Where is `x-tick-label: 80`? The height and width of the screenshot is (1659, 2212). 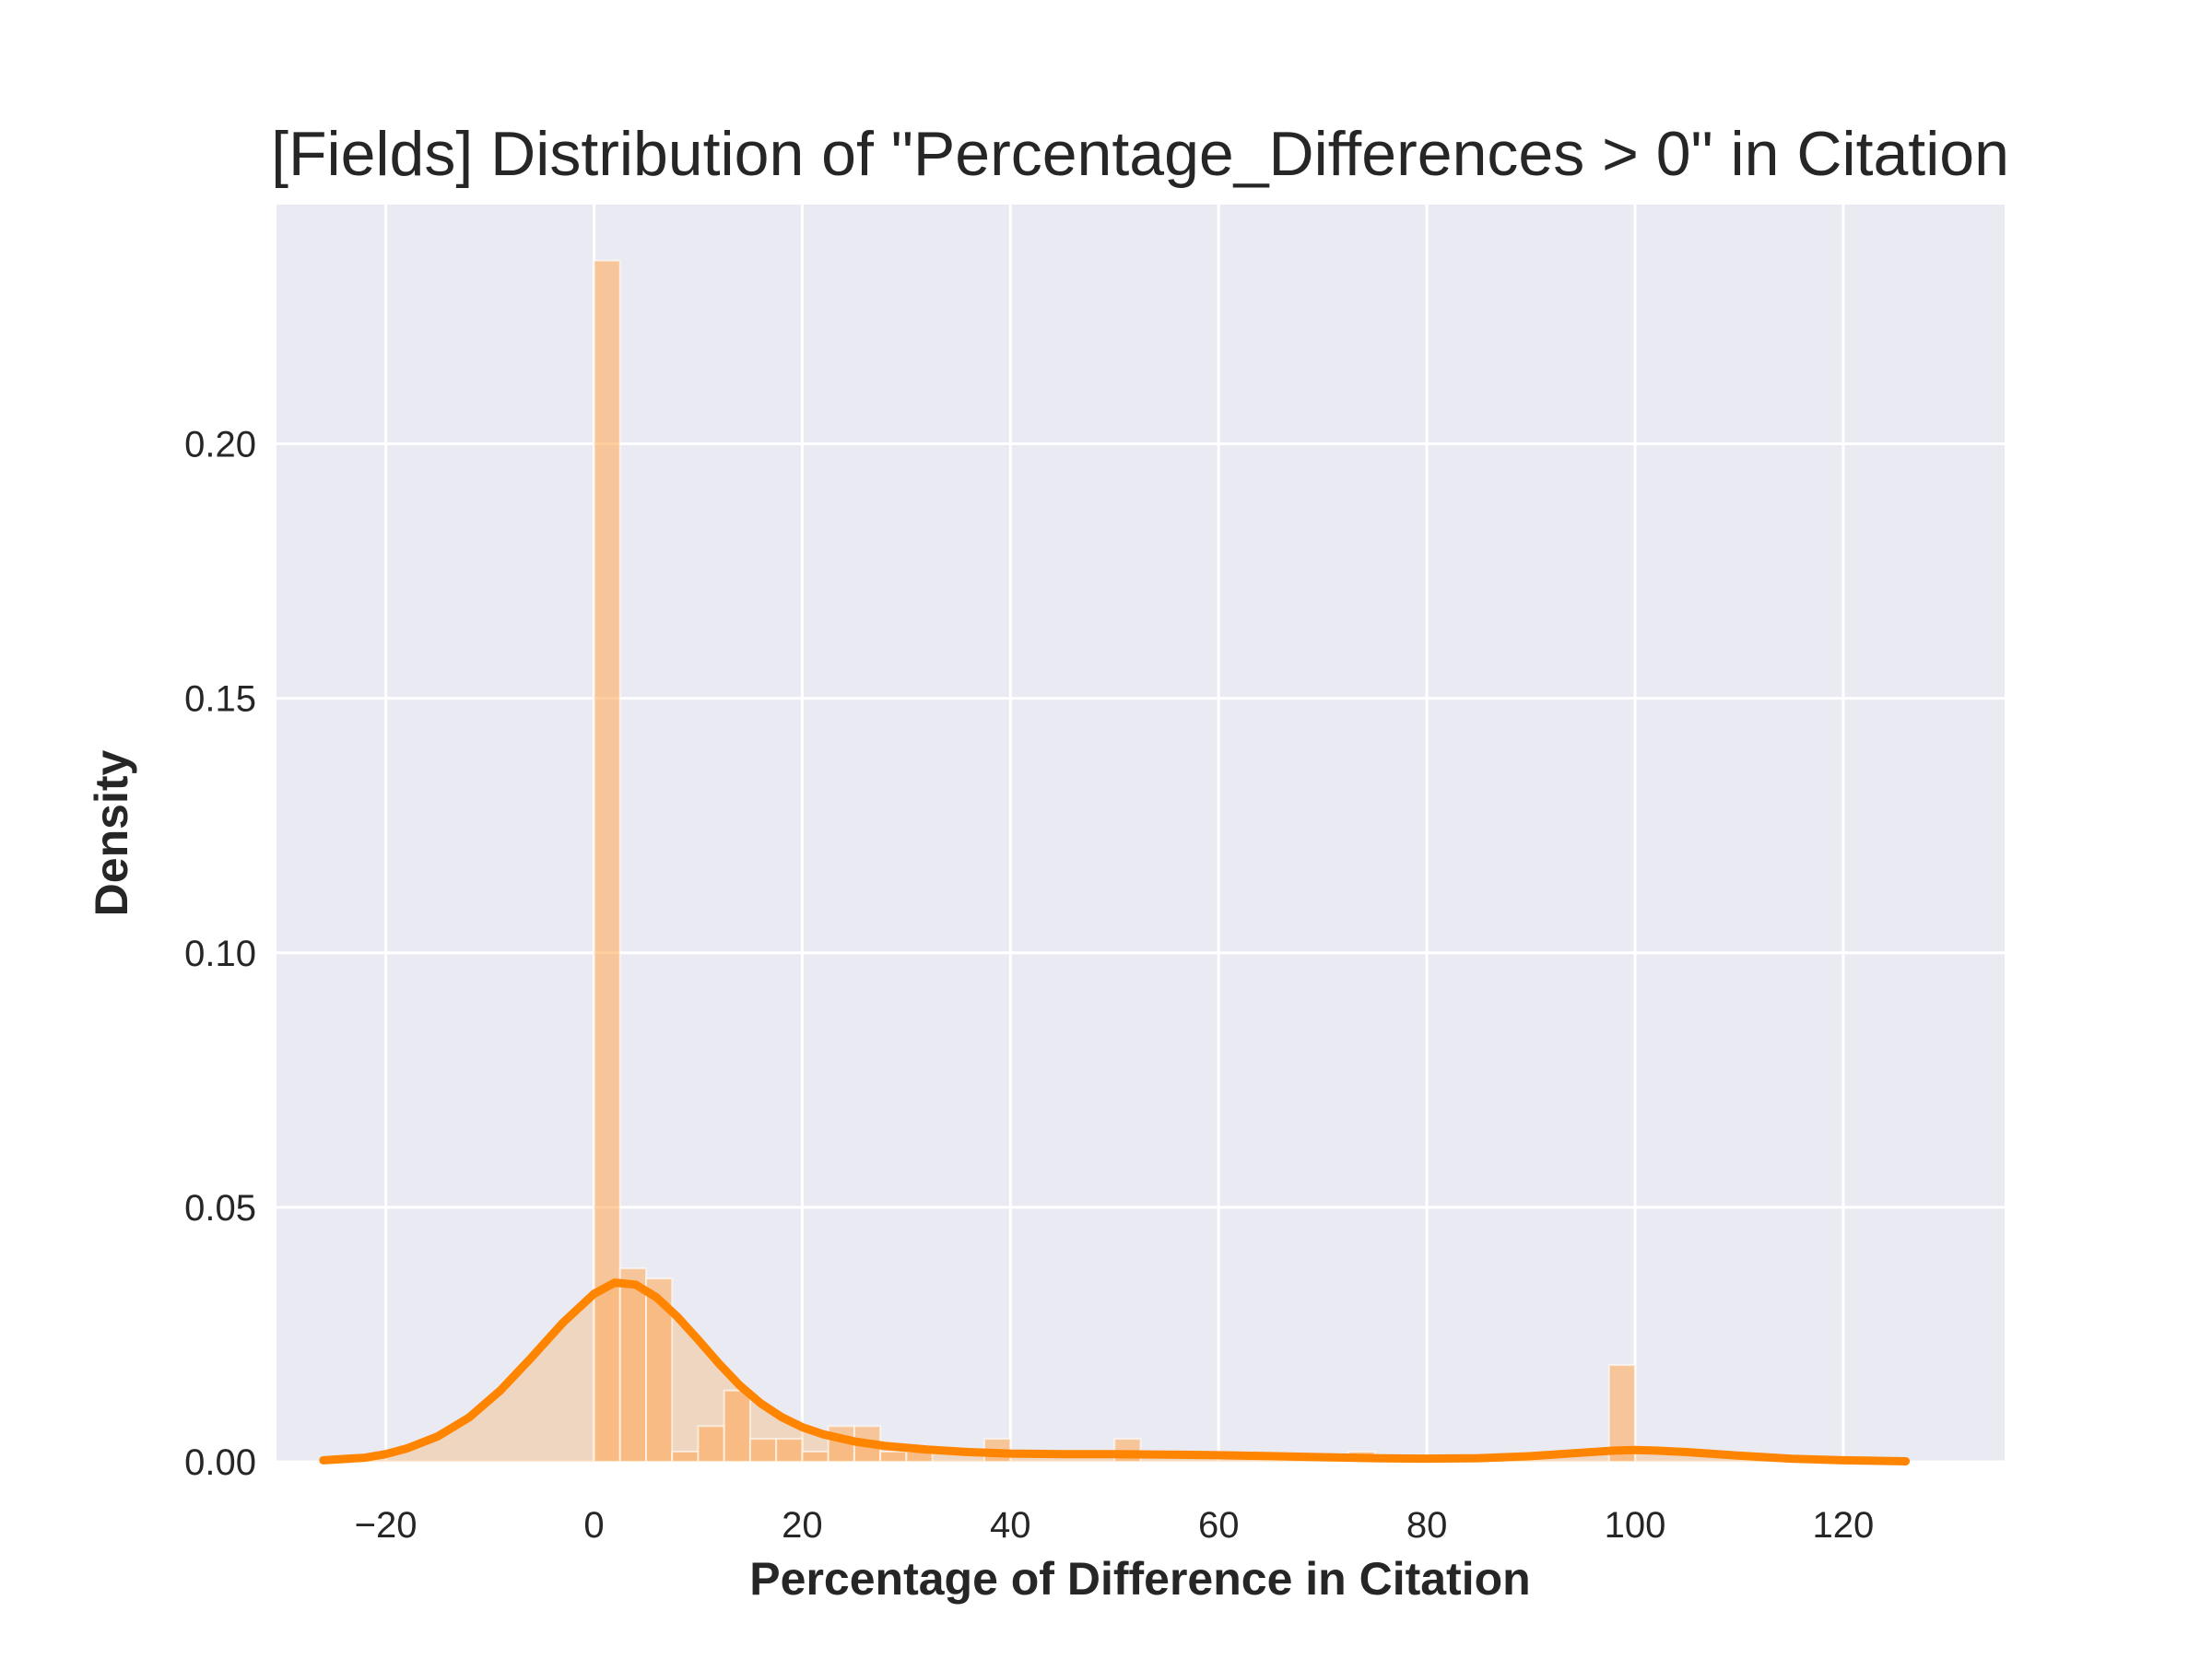 x-tick-label: 80 is located at coordinates (1427, 1525).